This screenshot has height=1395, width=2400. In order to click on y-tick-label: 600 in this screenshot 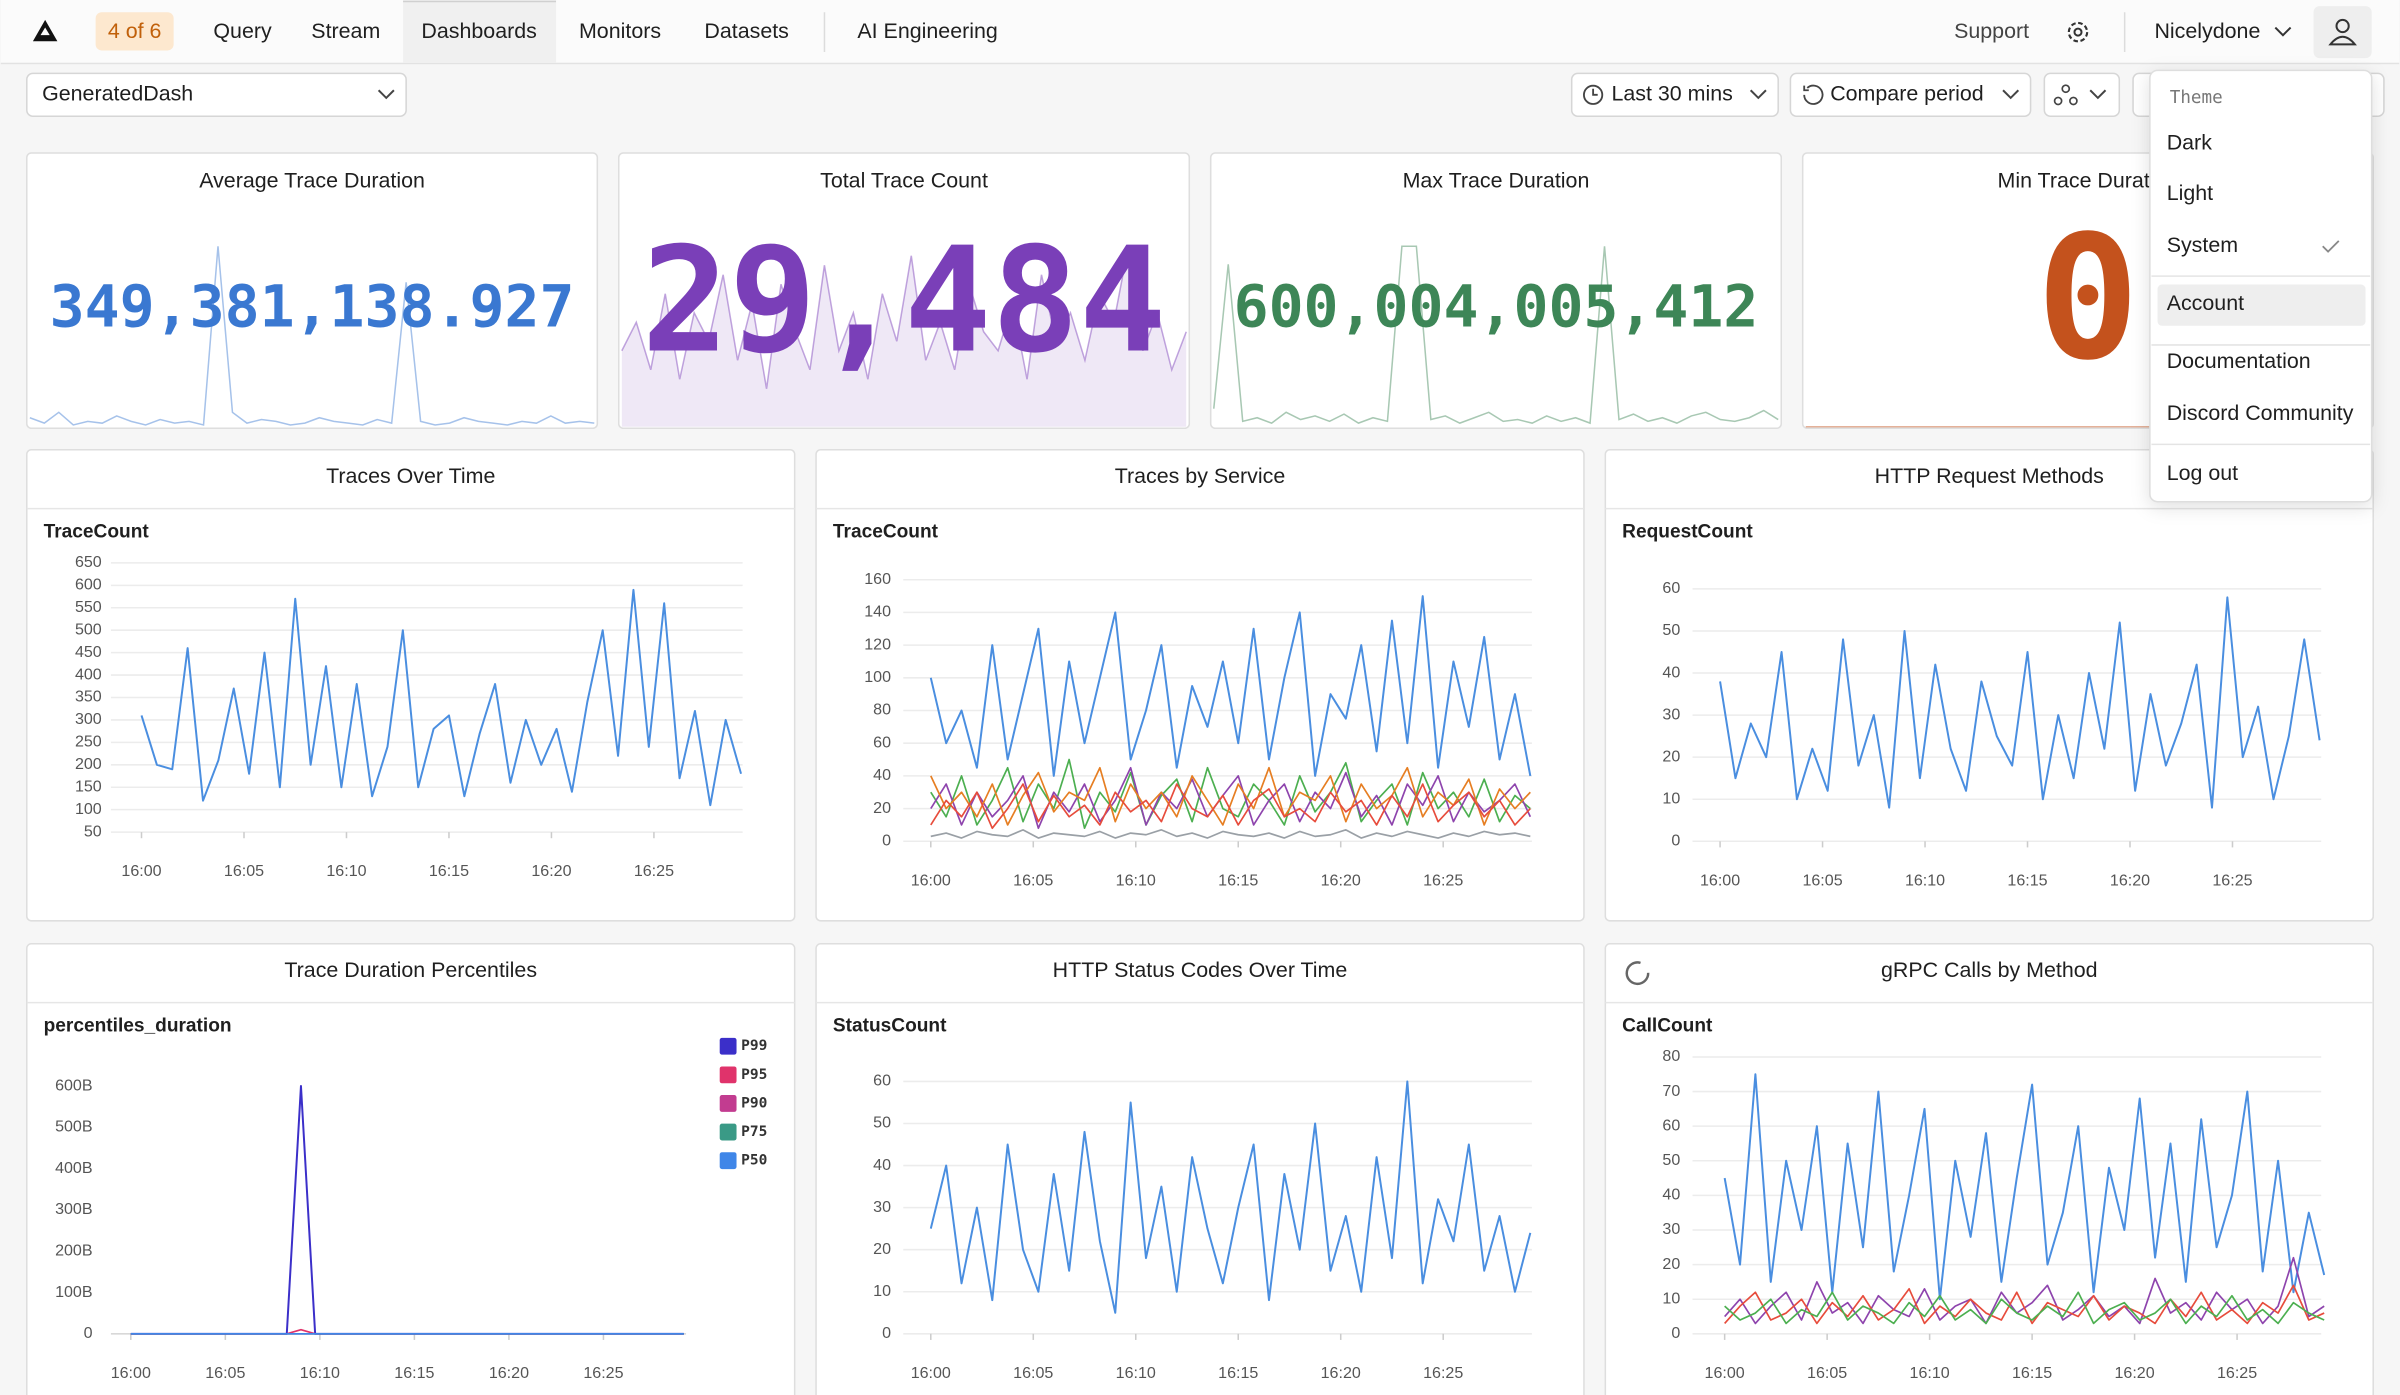, I will do `click(88, 585)`.